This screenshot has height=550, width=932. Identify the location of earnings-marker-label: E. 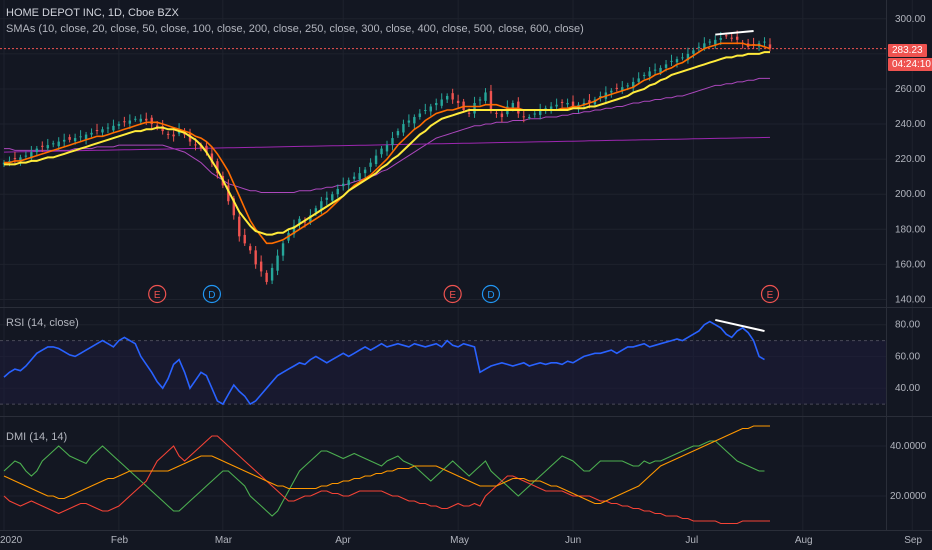
(157, 295).